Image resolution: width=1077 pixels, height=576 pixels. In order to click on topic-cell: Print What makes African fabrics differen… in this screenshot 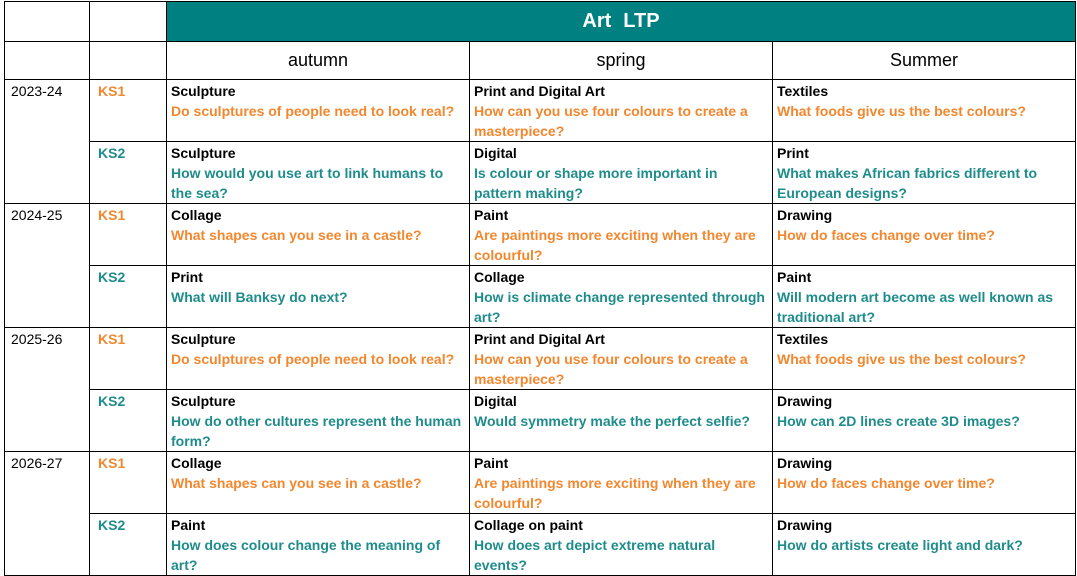, I will do `click(924, 172)`.